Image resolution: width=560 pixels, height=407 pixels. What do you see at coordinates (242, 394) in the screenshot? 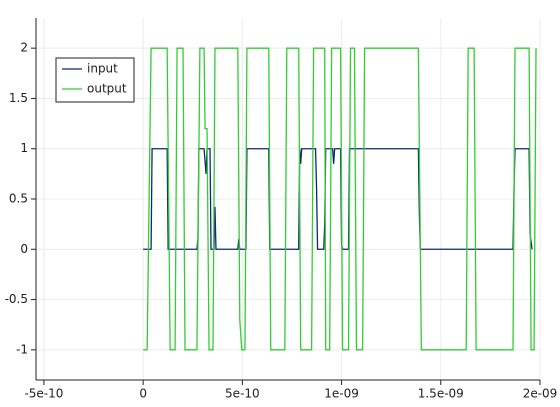
I see `x-tick-label: 5e-10` at bounding box center [242, 394].